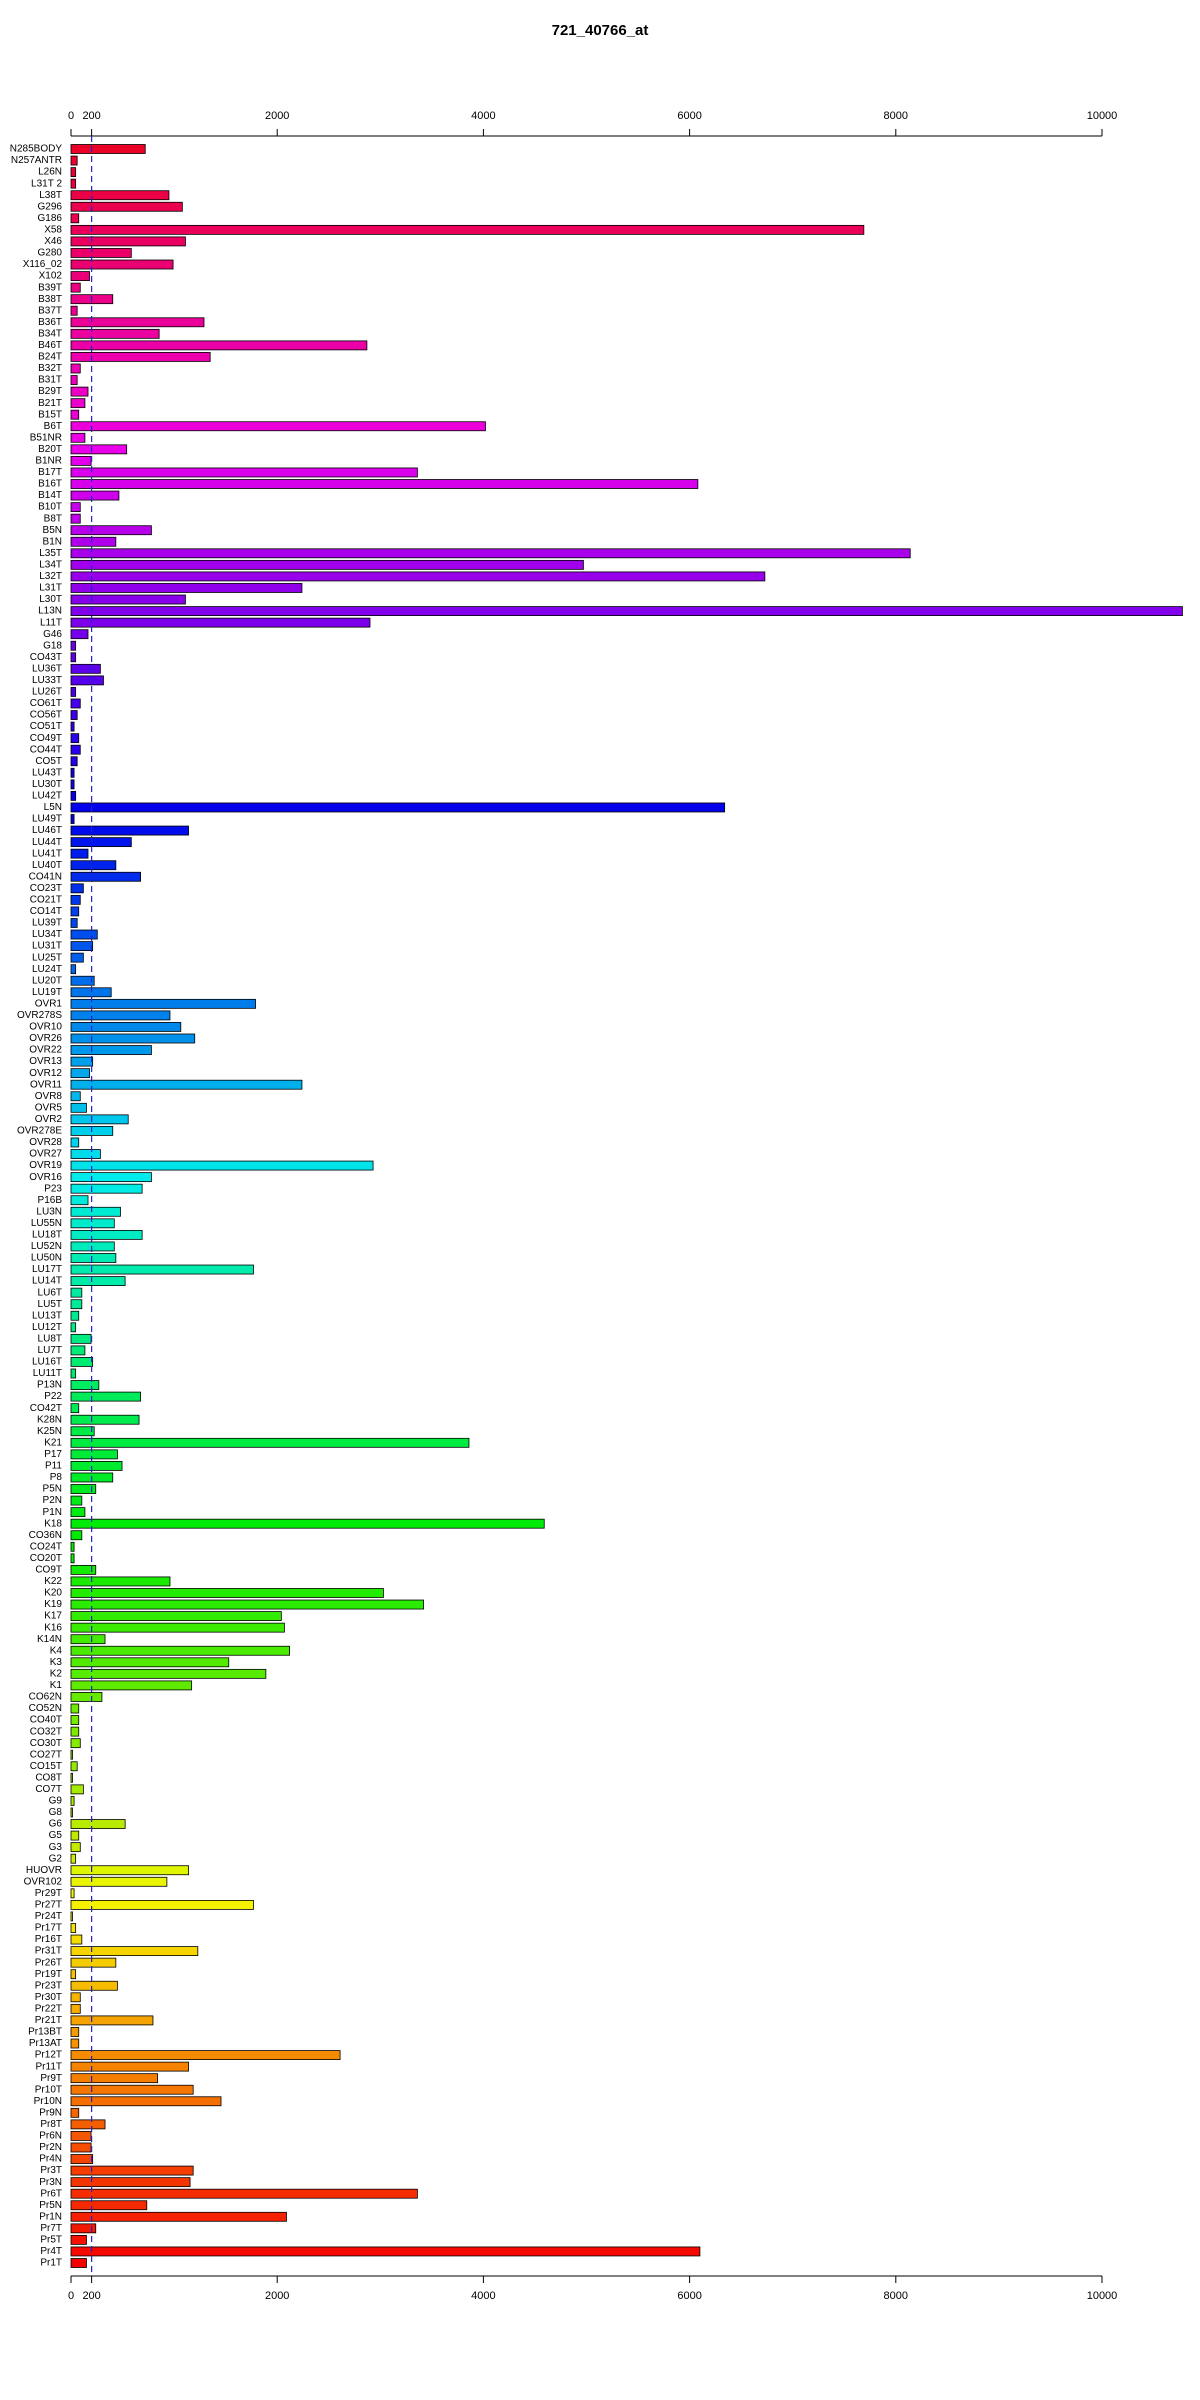 This screenshot has height=2400, width=1200. Describe the element at coordinates (47, 680) in the screenshot. I see `y-tick-label: LU33T` at that location.